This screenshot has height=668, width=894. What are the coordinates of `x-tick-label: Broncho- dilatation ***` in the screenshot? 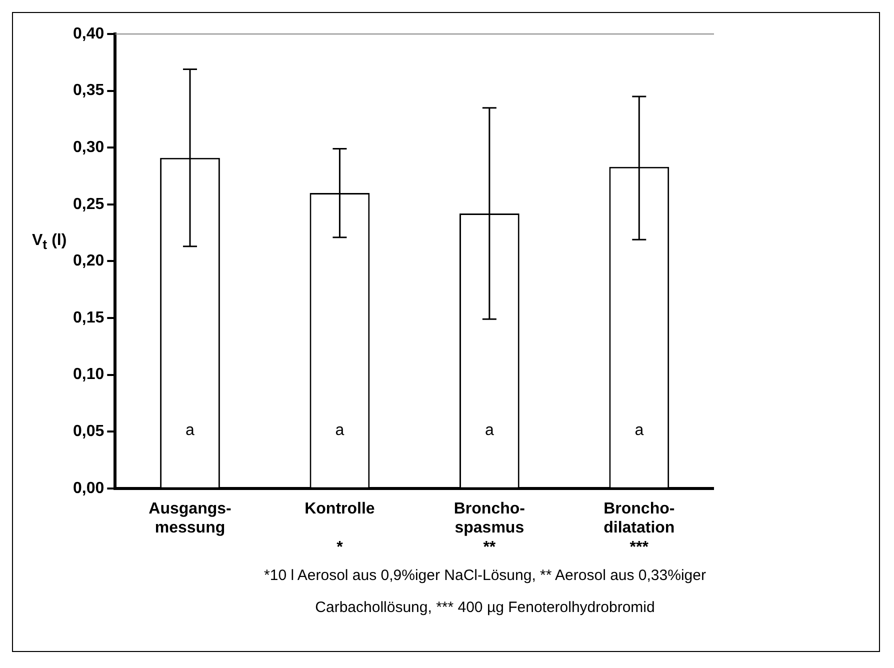 It's located at (639, 528).